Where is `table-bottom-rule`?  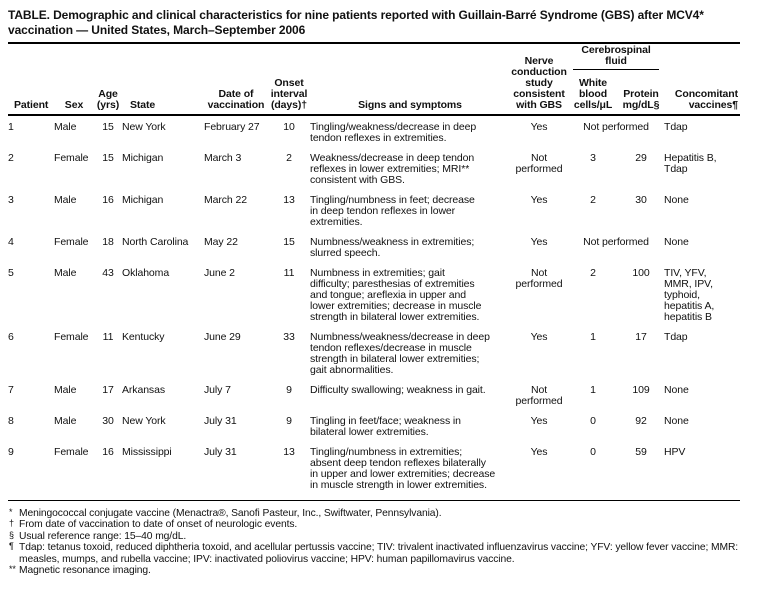 table-bottom-rule is located at coordinates (374, 500).